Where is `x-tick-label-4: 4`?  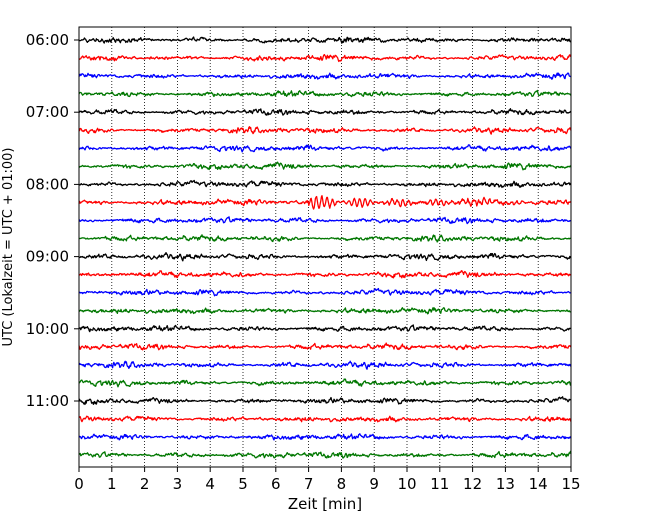
x-tick-label-4: 4 is located at coordinates (210, 484).